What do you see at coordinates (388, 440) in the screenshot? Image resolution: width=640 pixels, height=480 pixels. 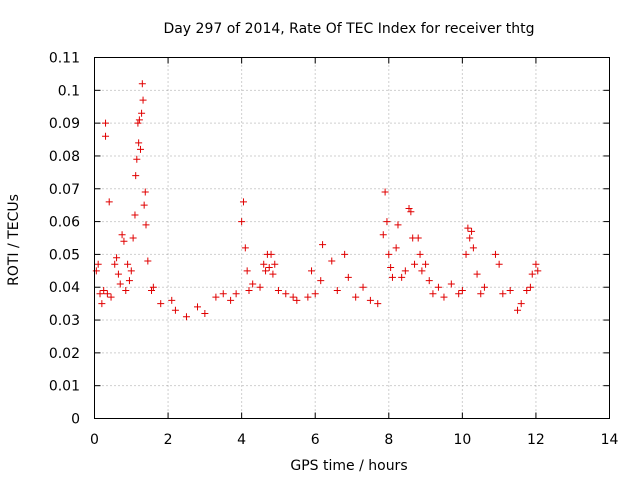 I see `x-tick-label: 8` at bounding box center [388, 440].